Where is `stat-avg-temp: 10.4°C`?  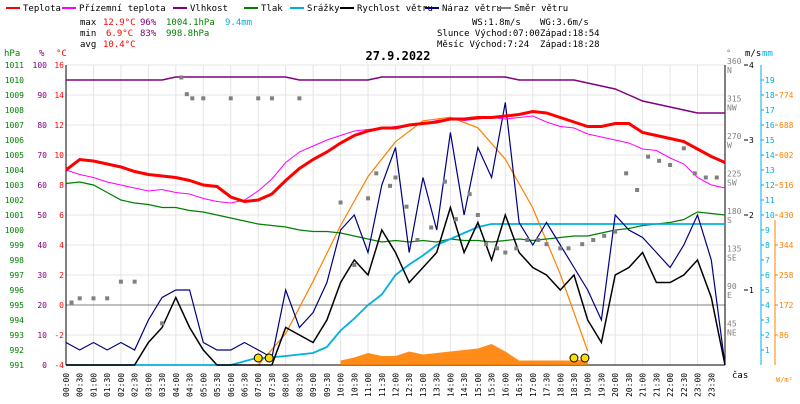
stat-avg-temp: 10.4°C is located at coordinates (119, 45).